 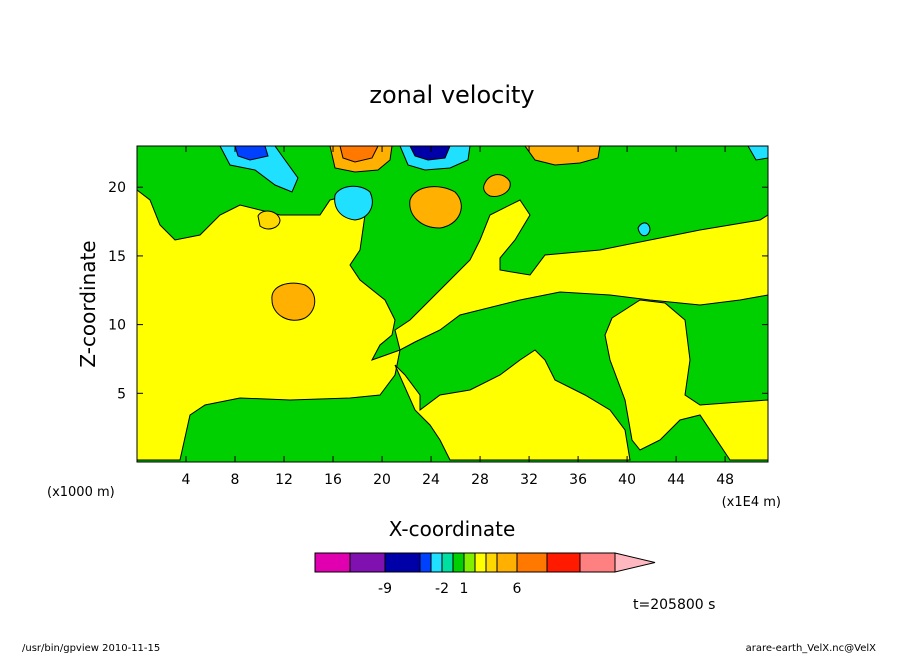 What do you see at coordinates (88, 303) in the screenshot?
I see `y-axis-label: Z-coordinate` at bounding box center [88, 303].